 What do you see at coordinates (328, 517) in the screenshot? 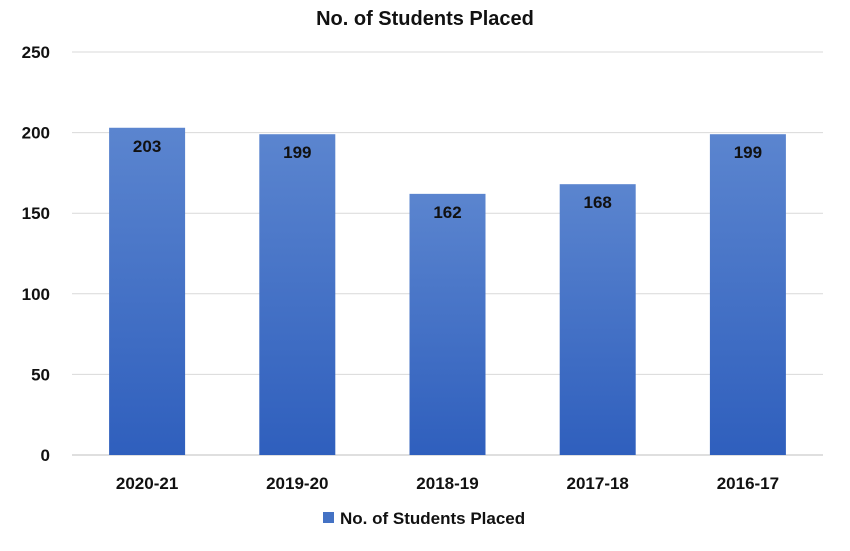
I see `legend-swatch` at bounding box center [328, 517].